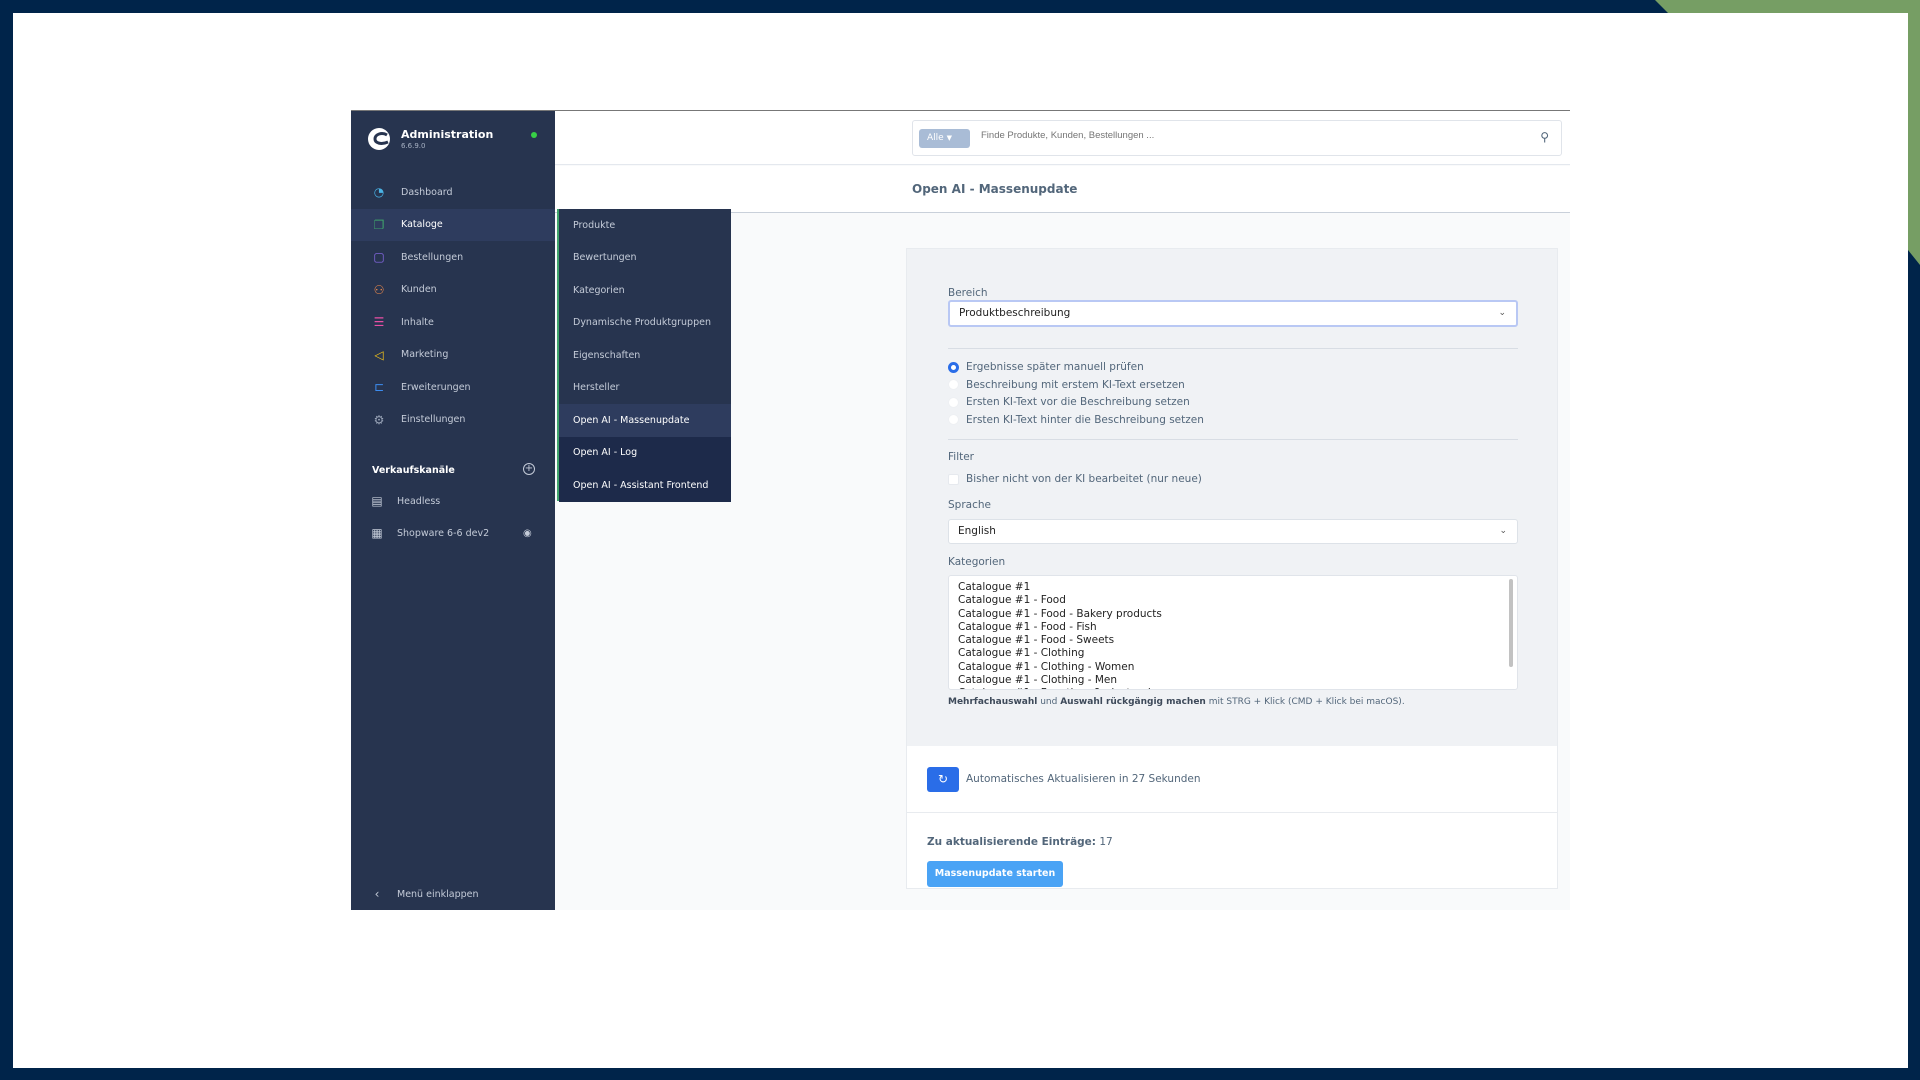 The height and width of the screenshot is (1080, 1920). I want to click on checkbox, so click(953, 479).